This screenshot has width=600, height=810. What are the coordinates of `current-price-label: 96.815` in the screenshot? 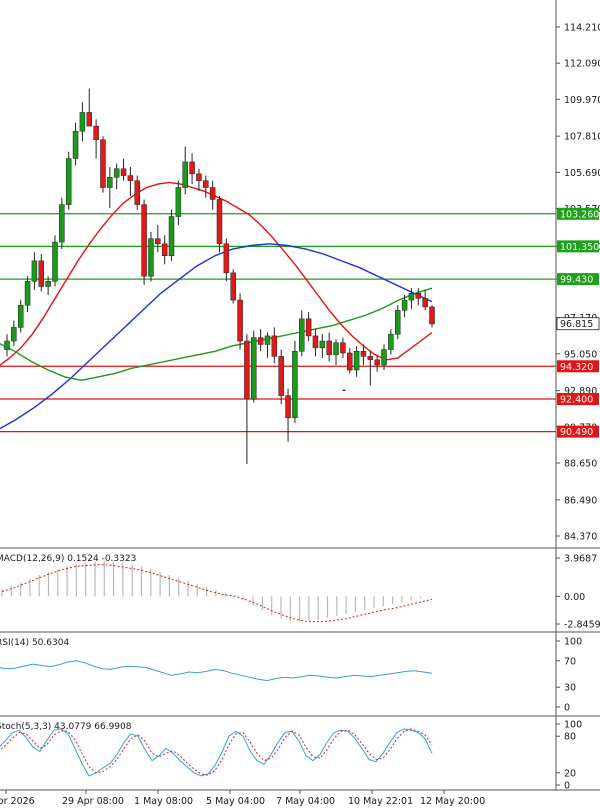 It's located at (576, 324).